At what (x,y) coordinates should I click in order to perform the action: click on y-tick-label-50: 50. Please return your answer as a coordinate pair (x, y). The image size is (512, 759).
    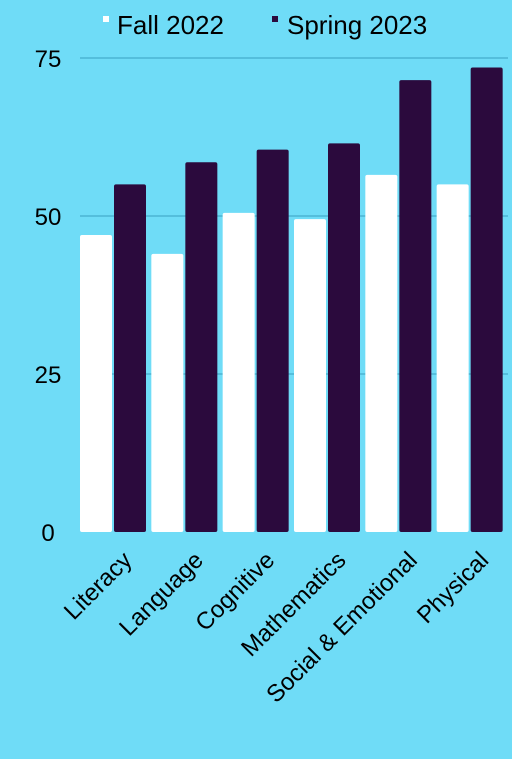
    Looking at the image, I should click on (48, 217).